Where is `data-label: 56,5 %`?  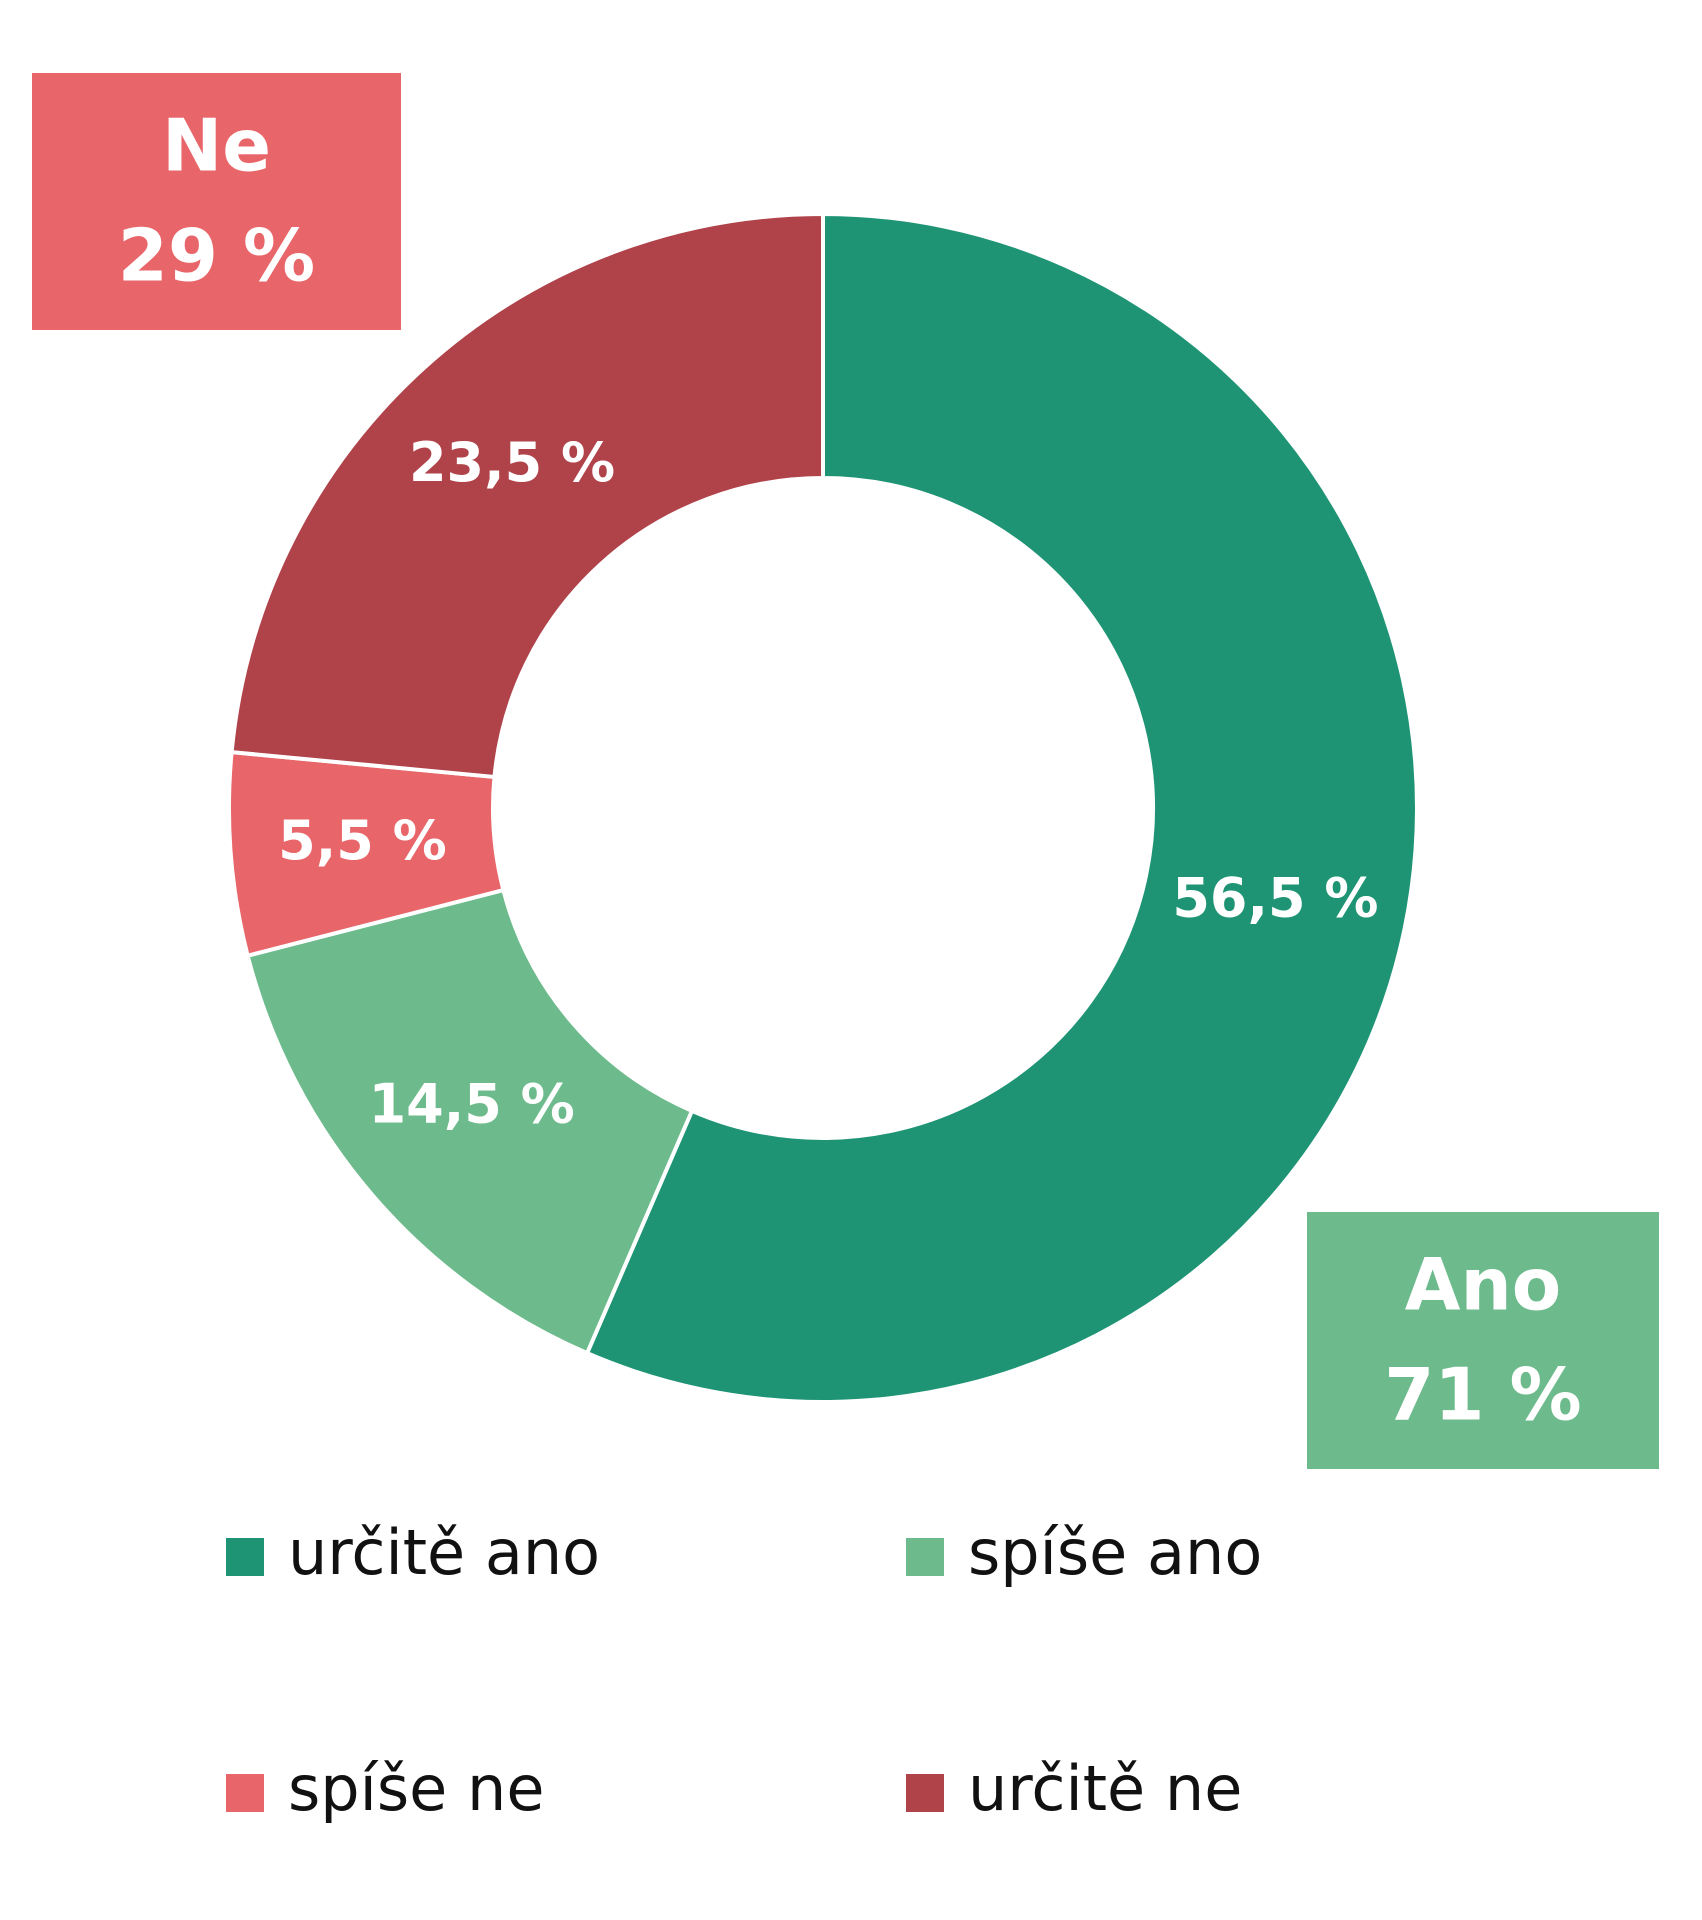 data-label: 56,5 % is located at coordinates (1275, 897).